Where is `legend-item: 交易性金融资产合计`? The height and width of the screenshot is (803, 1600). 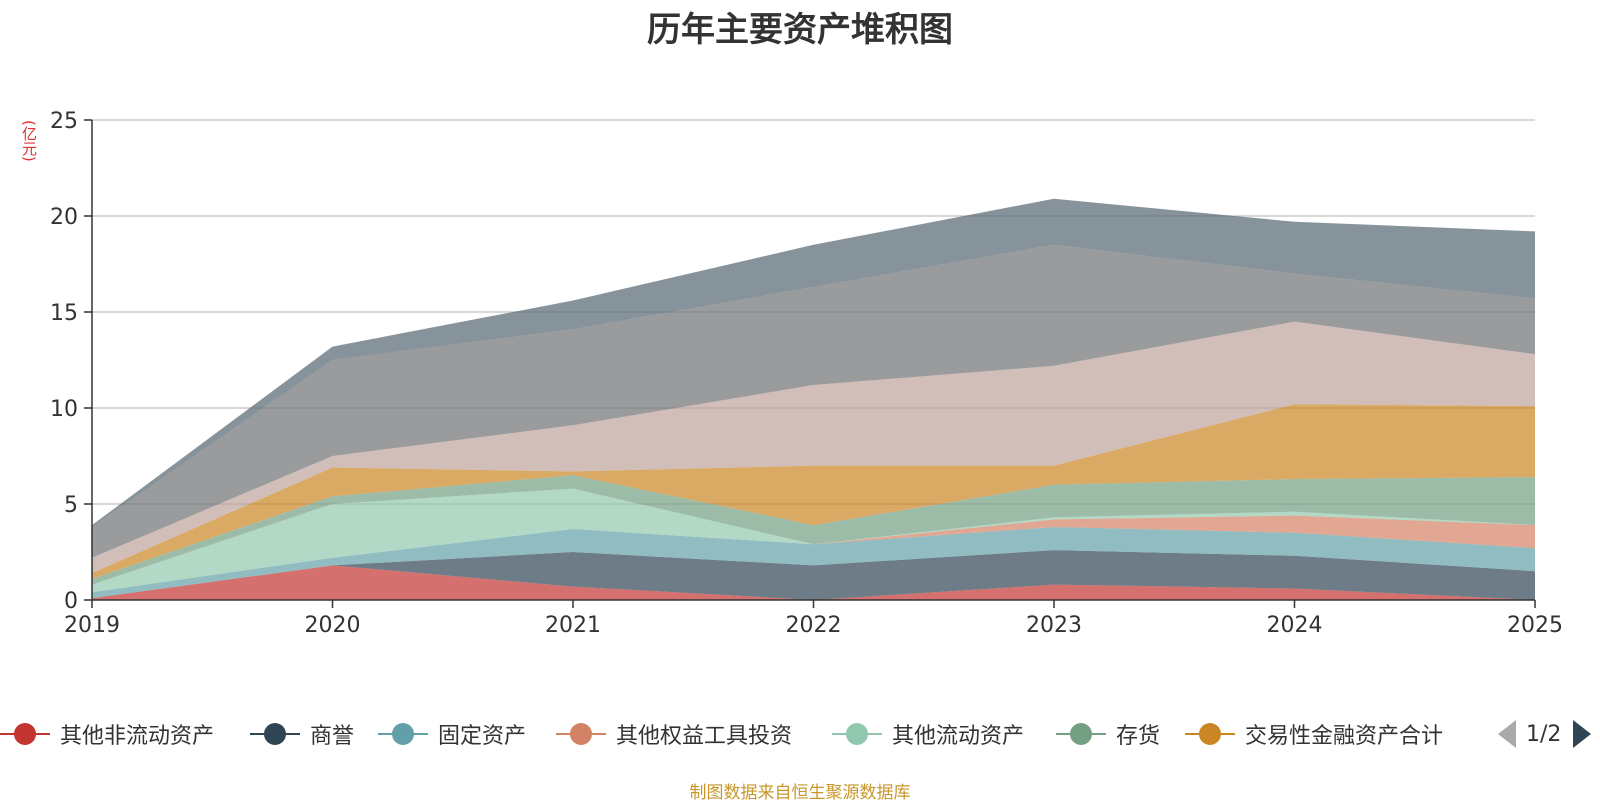
legend-item: 交易性金融资产合计 is located at coordinates (1314, 734).